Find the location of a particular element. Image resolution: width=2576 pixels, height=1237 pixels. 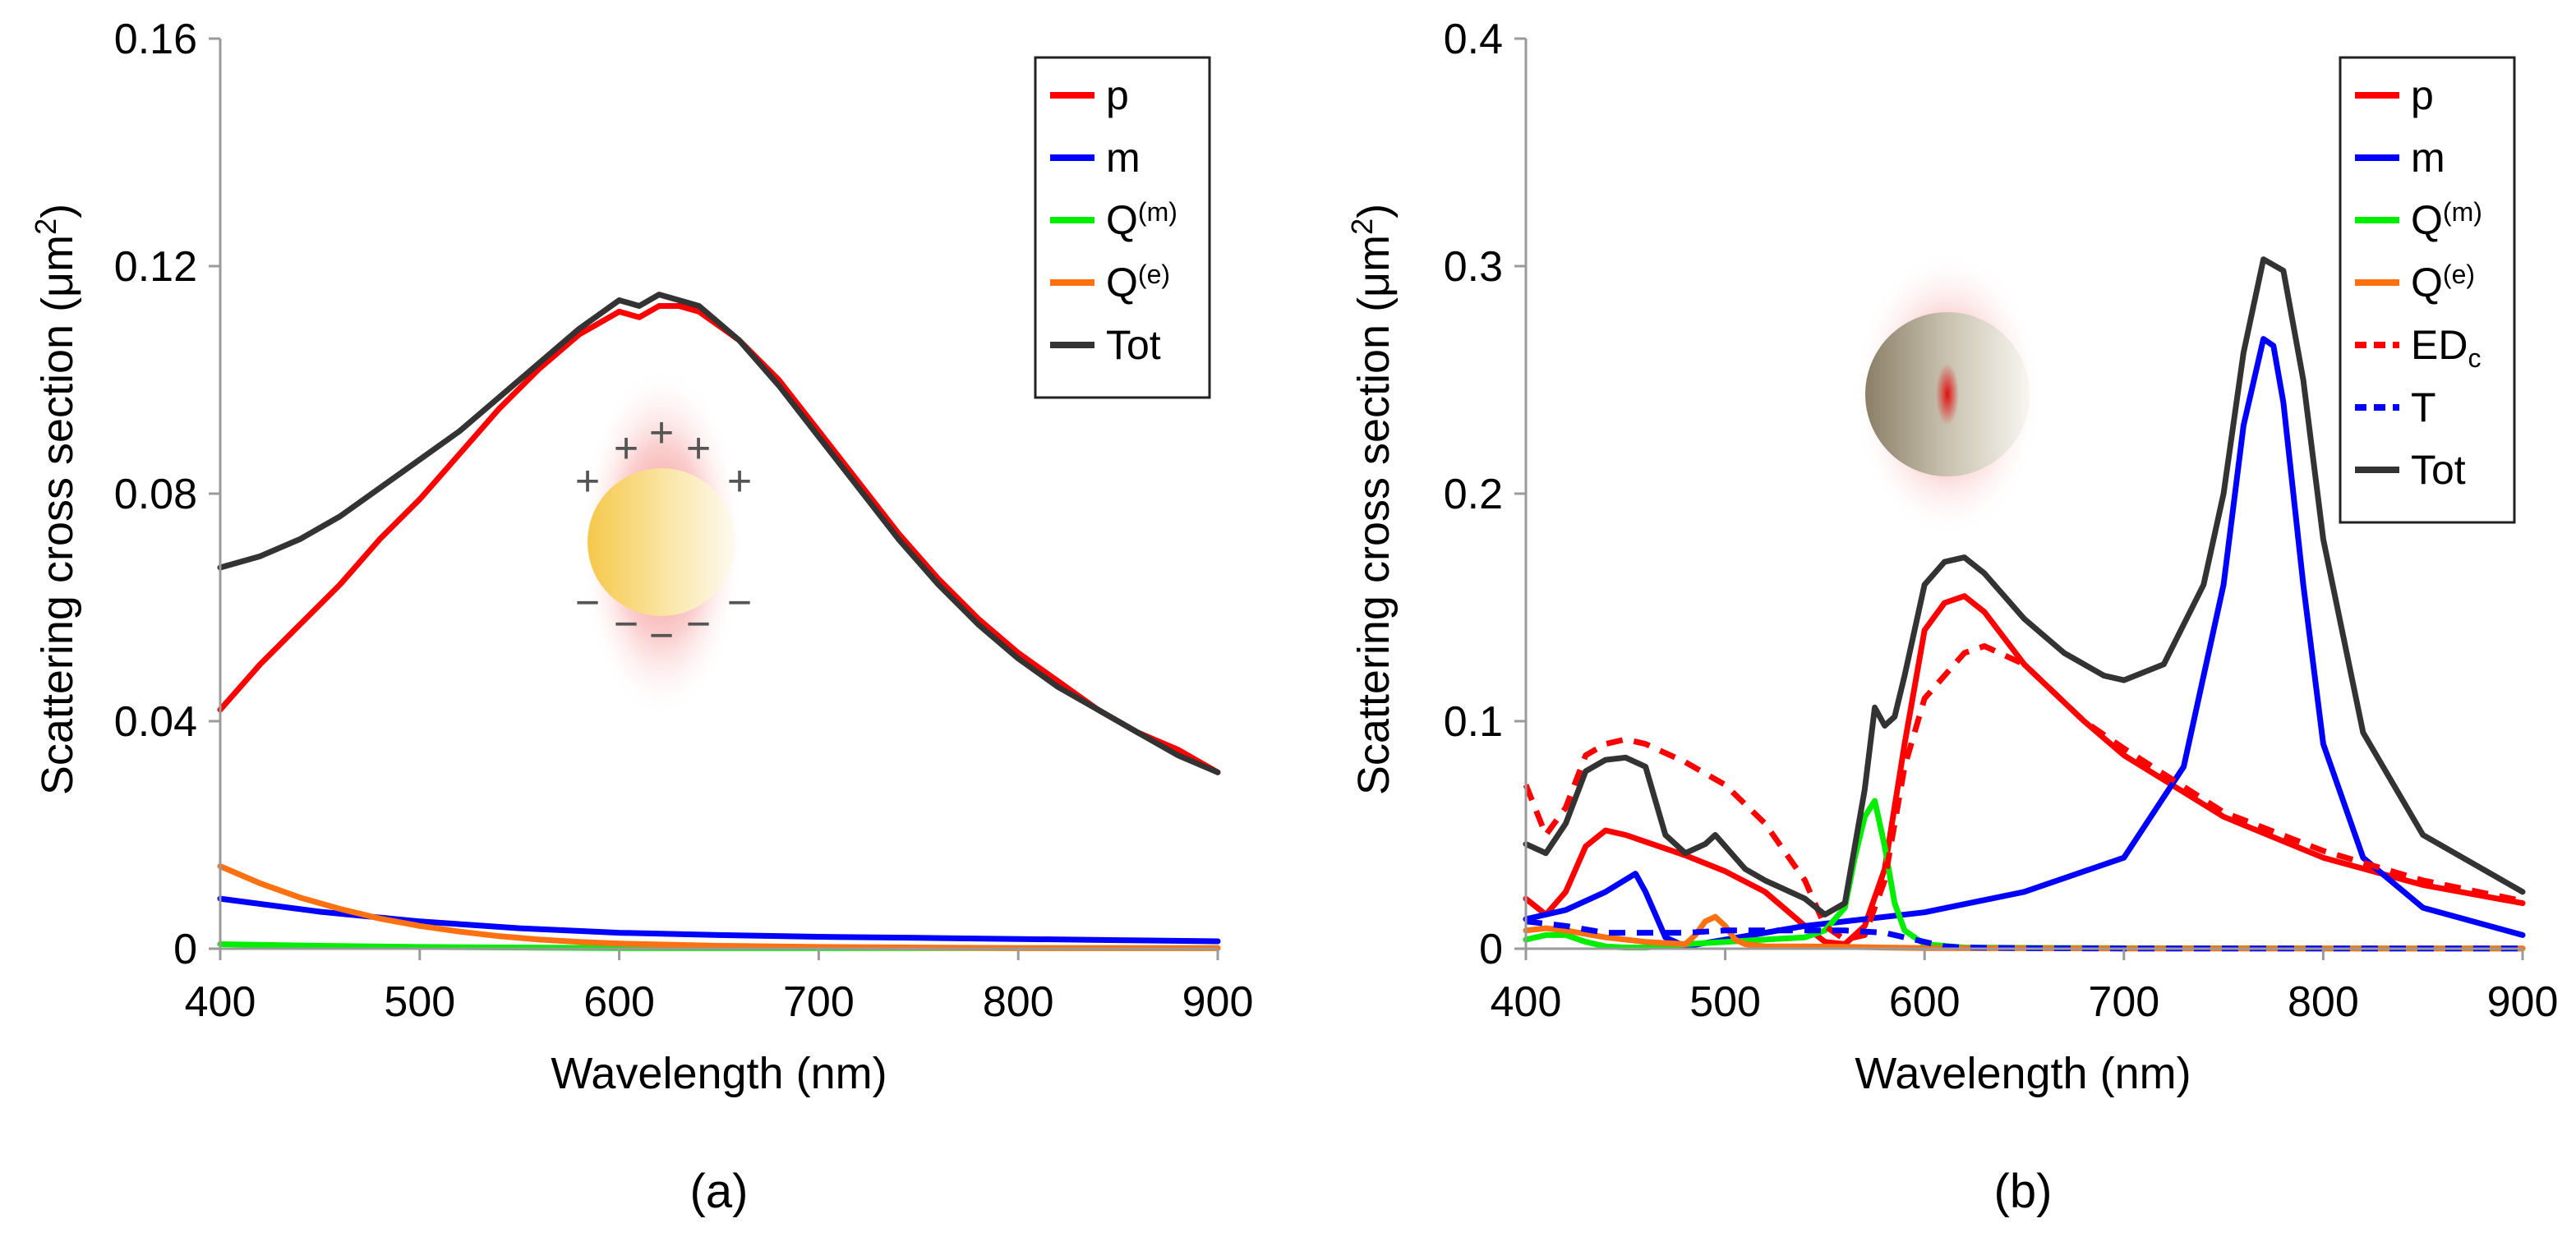

y-tick-label: 0.2 is located at coordinates (1473, 495).